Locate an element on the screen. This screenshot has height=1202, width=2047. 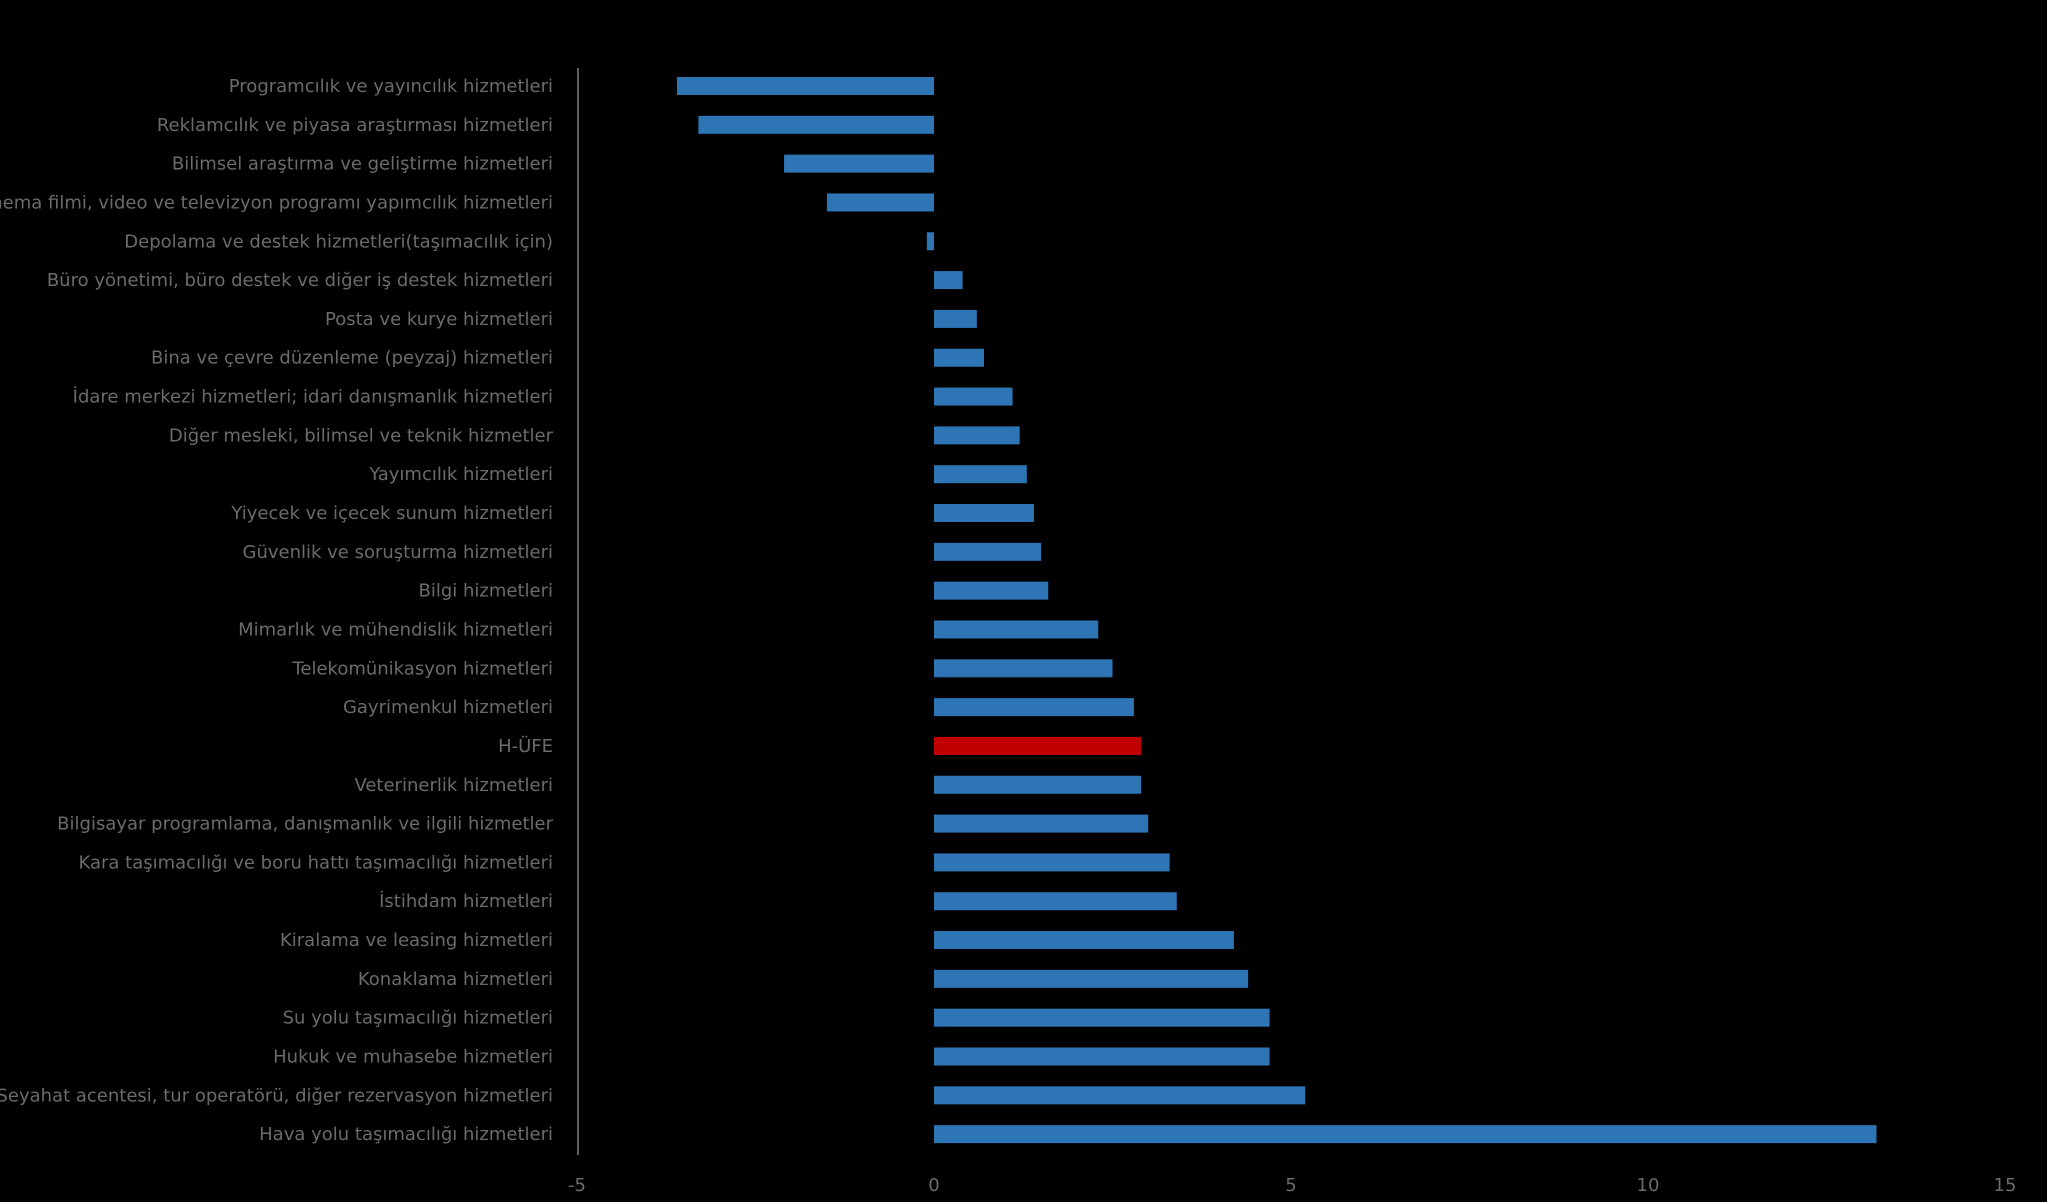
x-tick-label: -5 is located at coordinates (577, 1185).